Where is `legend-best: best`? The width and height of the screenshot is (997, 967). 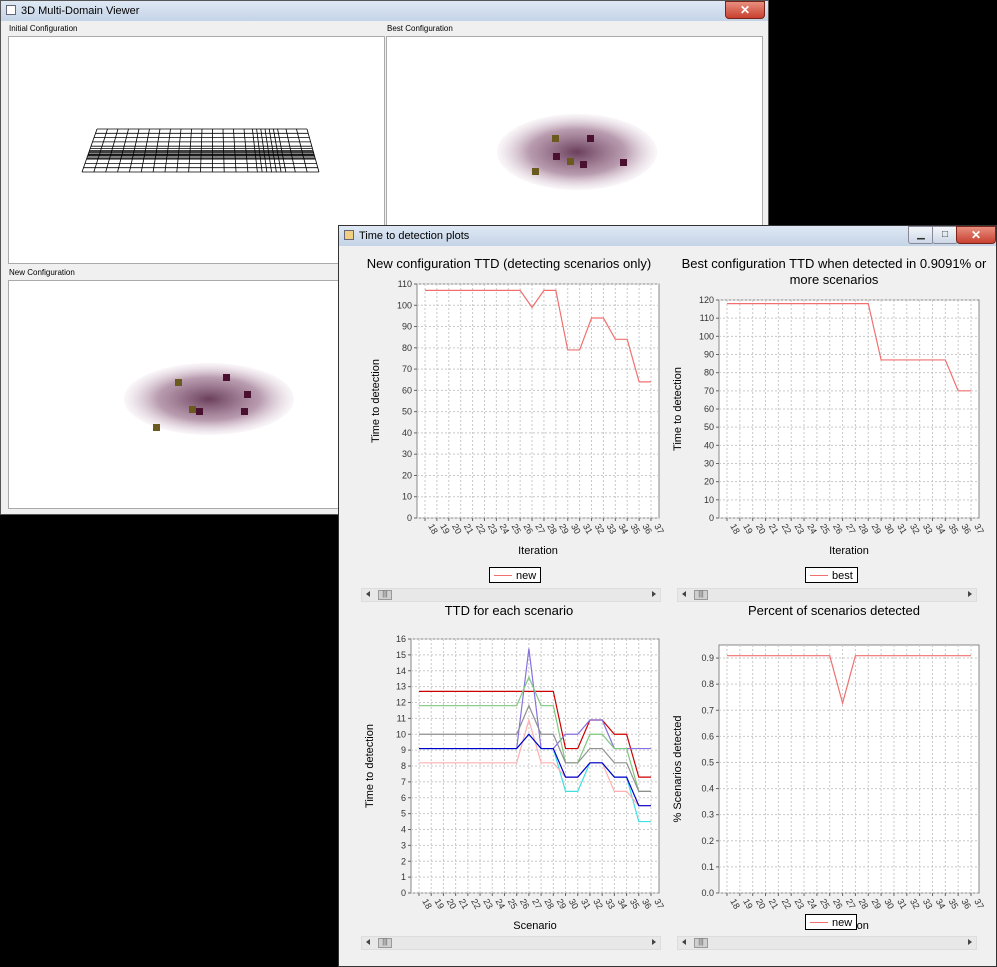 legend-best: best is located at coordinates (831, 575).